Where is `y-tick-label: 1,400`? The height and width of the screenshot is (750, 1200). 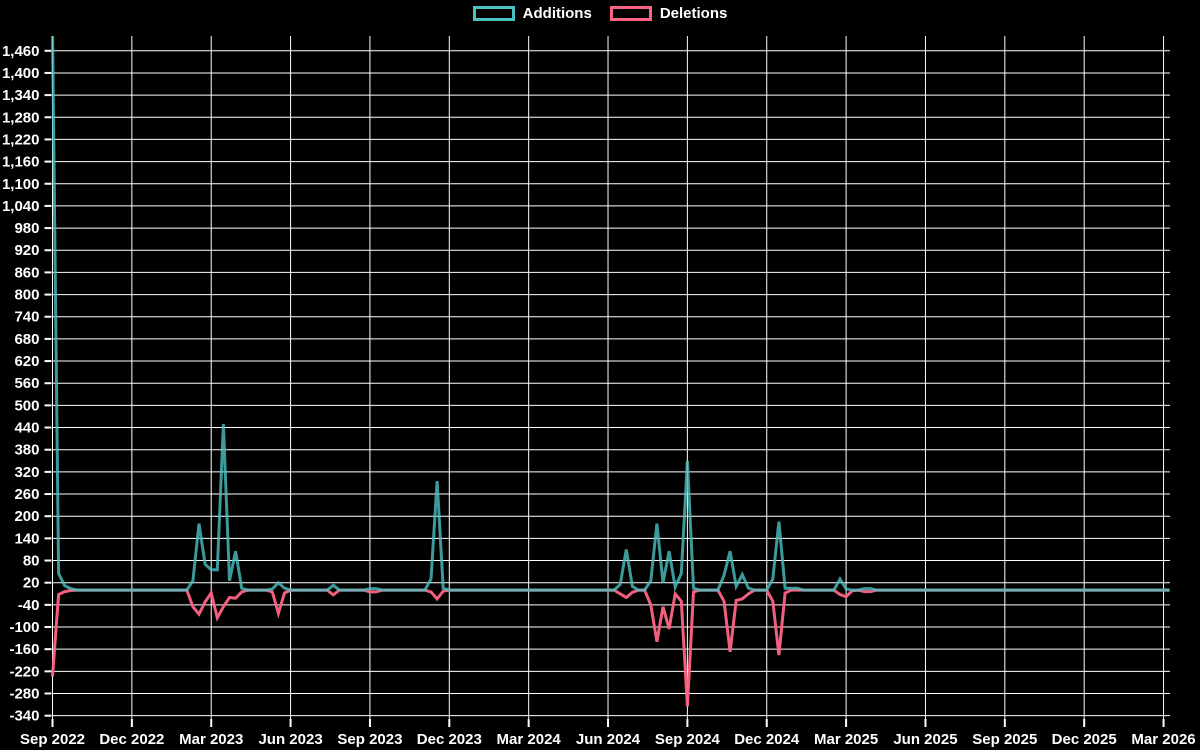
y-tick-label: 1,400 is located at coordinates (21, 73).